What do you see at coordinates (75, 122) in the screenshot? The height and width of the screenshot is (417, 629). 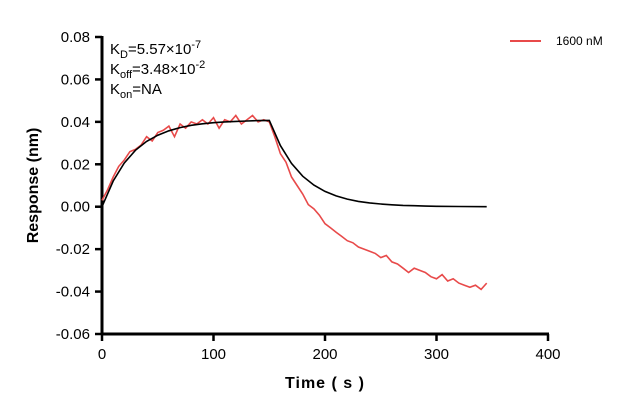 I see `y-tick-label: 0.04` at bounding box center [75, 122].